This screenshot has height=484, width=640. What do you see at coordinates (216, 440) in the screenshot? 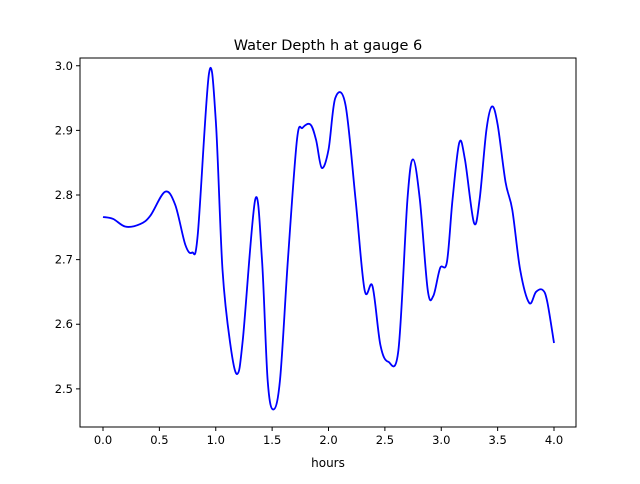
I see `x-tick-label: 1.0` at bounding box center [216, 440].